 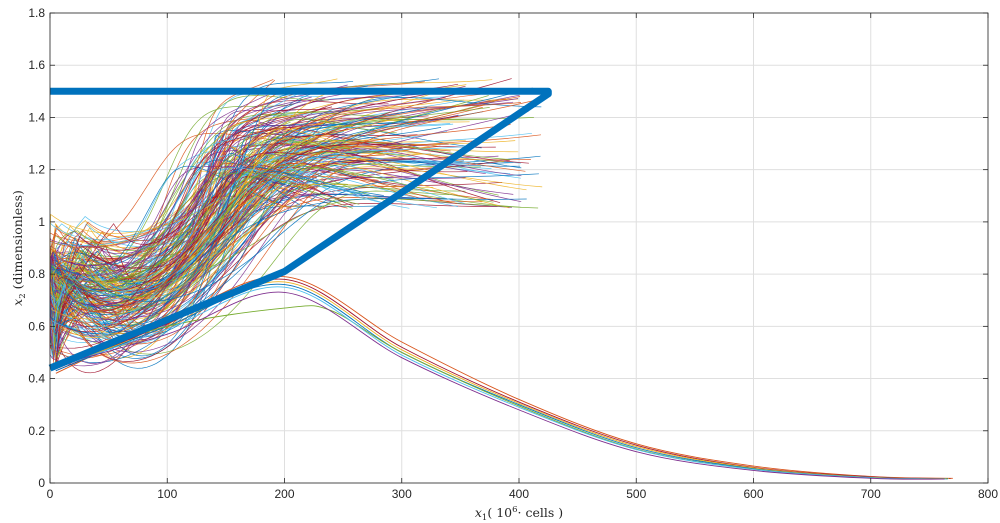 I want to click on x-tick-label: 800, so click(x=988, y=494).